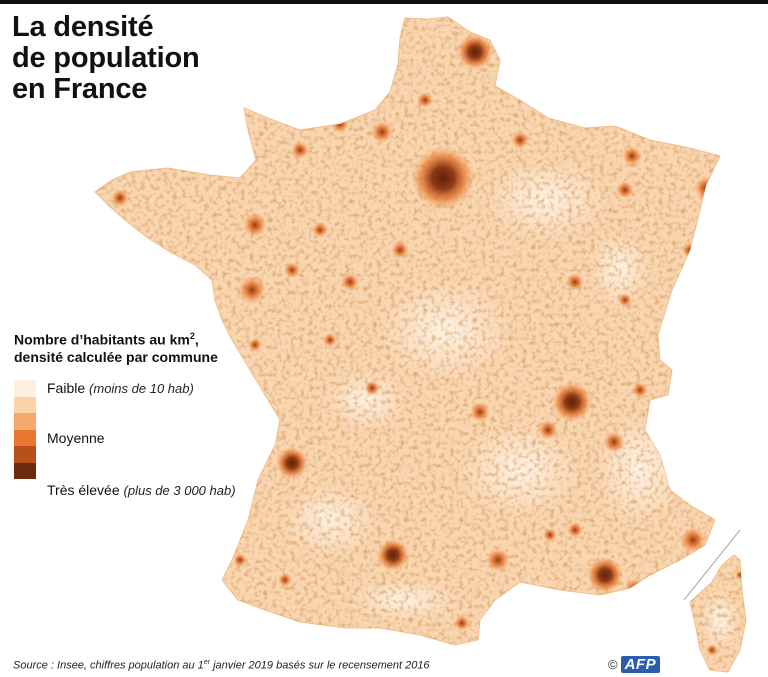 Image resolution: width=768 pixels, height=677 pixels. What do you see at coordinates (320, 230) in the screenshot?
I see `city-le-mans` at bounding box center [320, 230].